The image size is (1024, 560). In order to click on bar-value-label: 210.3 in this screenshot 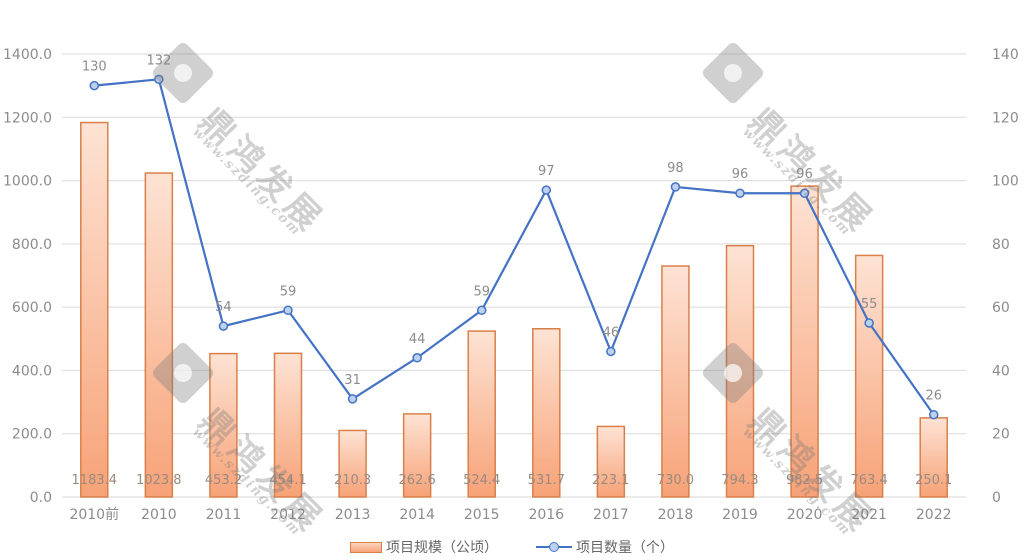, I will do `click(352, 480)`.